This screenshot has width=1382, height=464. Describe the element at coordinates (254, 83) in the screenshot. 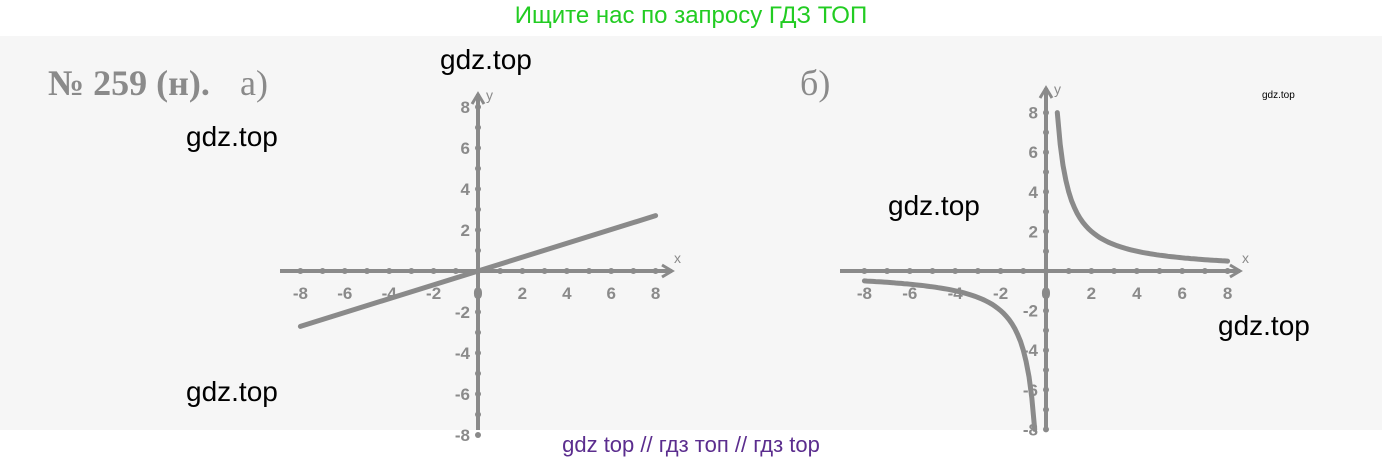

I see `part-a-label: а)` at that location.